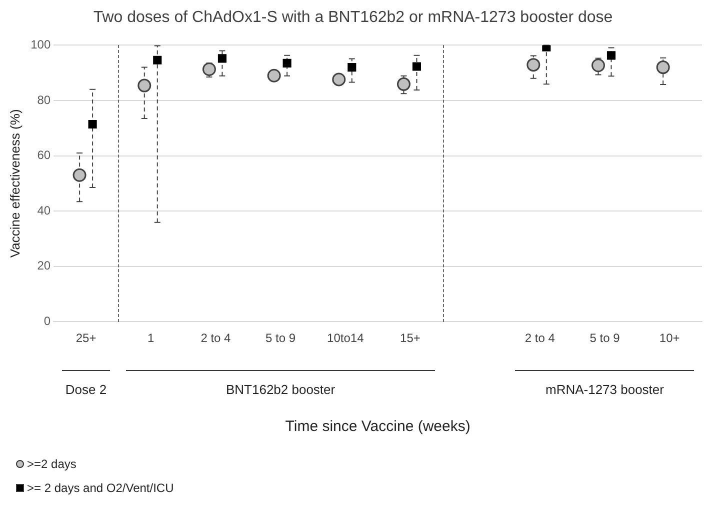 The width and height of the screenshot is (710, 506). What do you see at coordinates (151, 338) in the screenshot?
I see `x-tick-label: 1` at bounding box center [151, 338].